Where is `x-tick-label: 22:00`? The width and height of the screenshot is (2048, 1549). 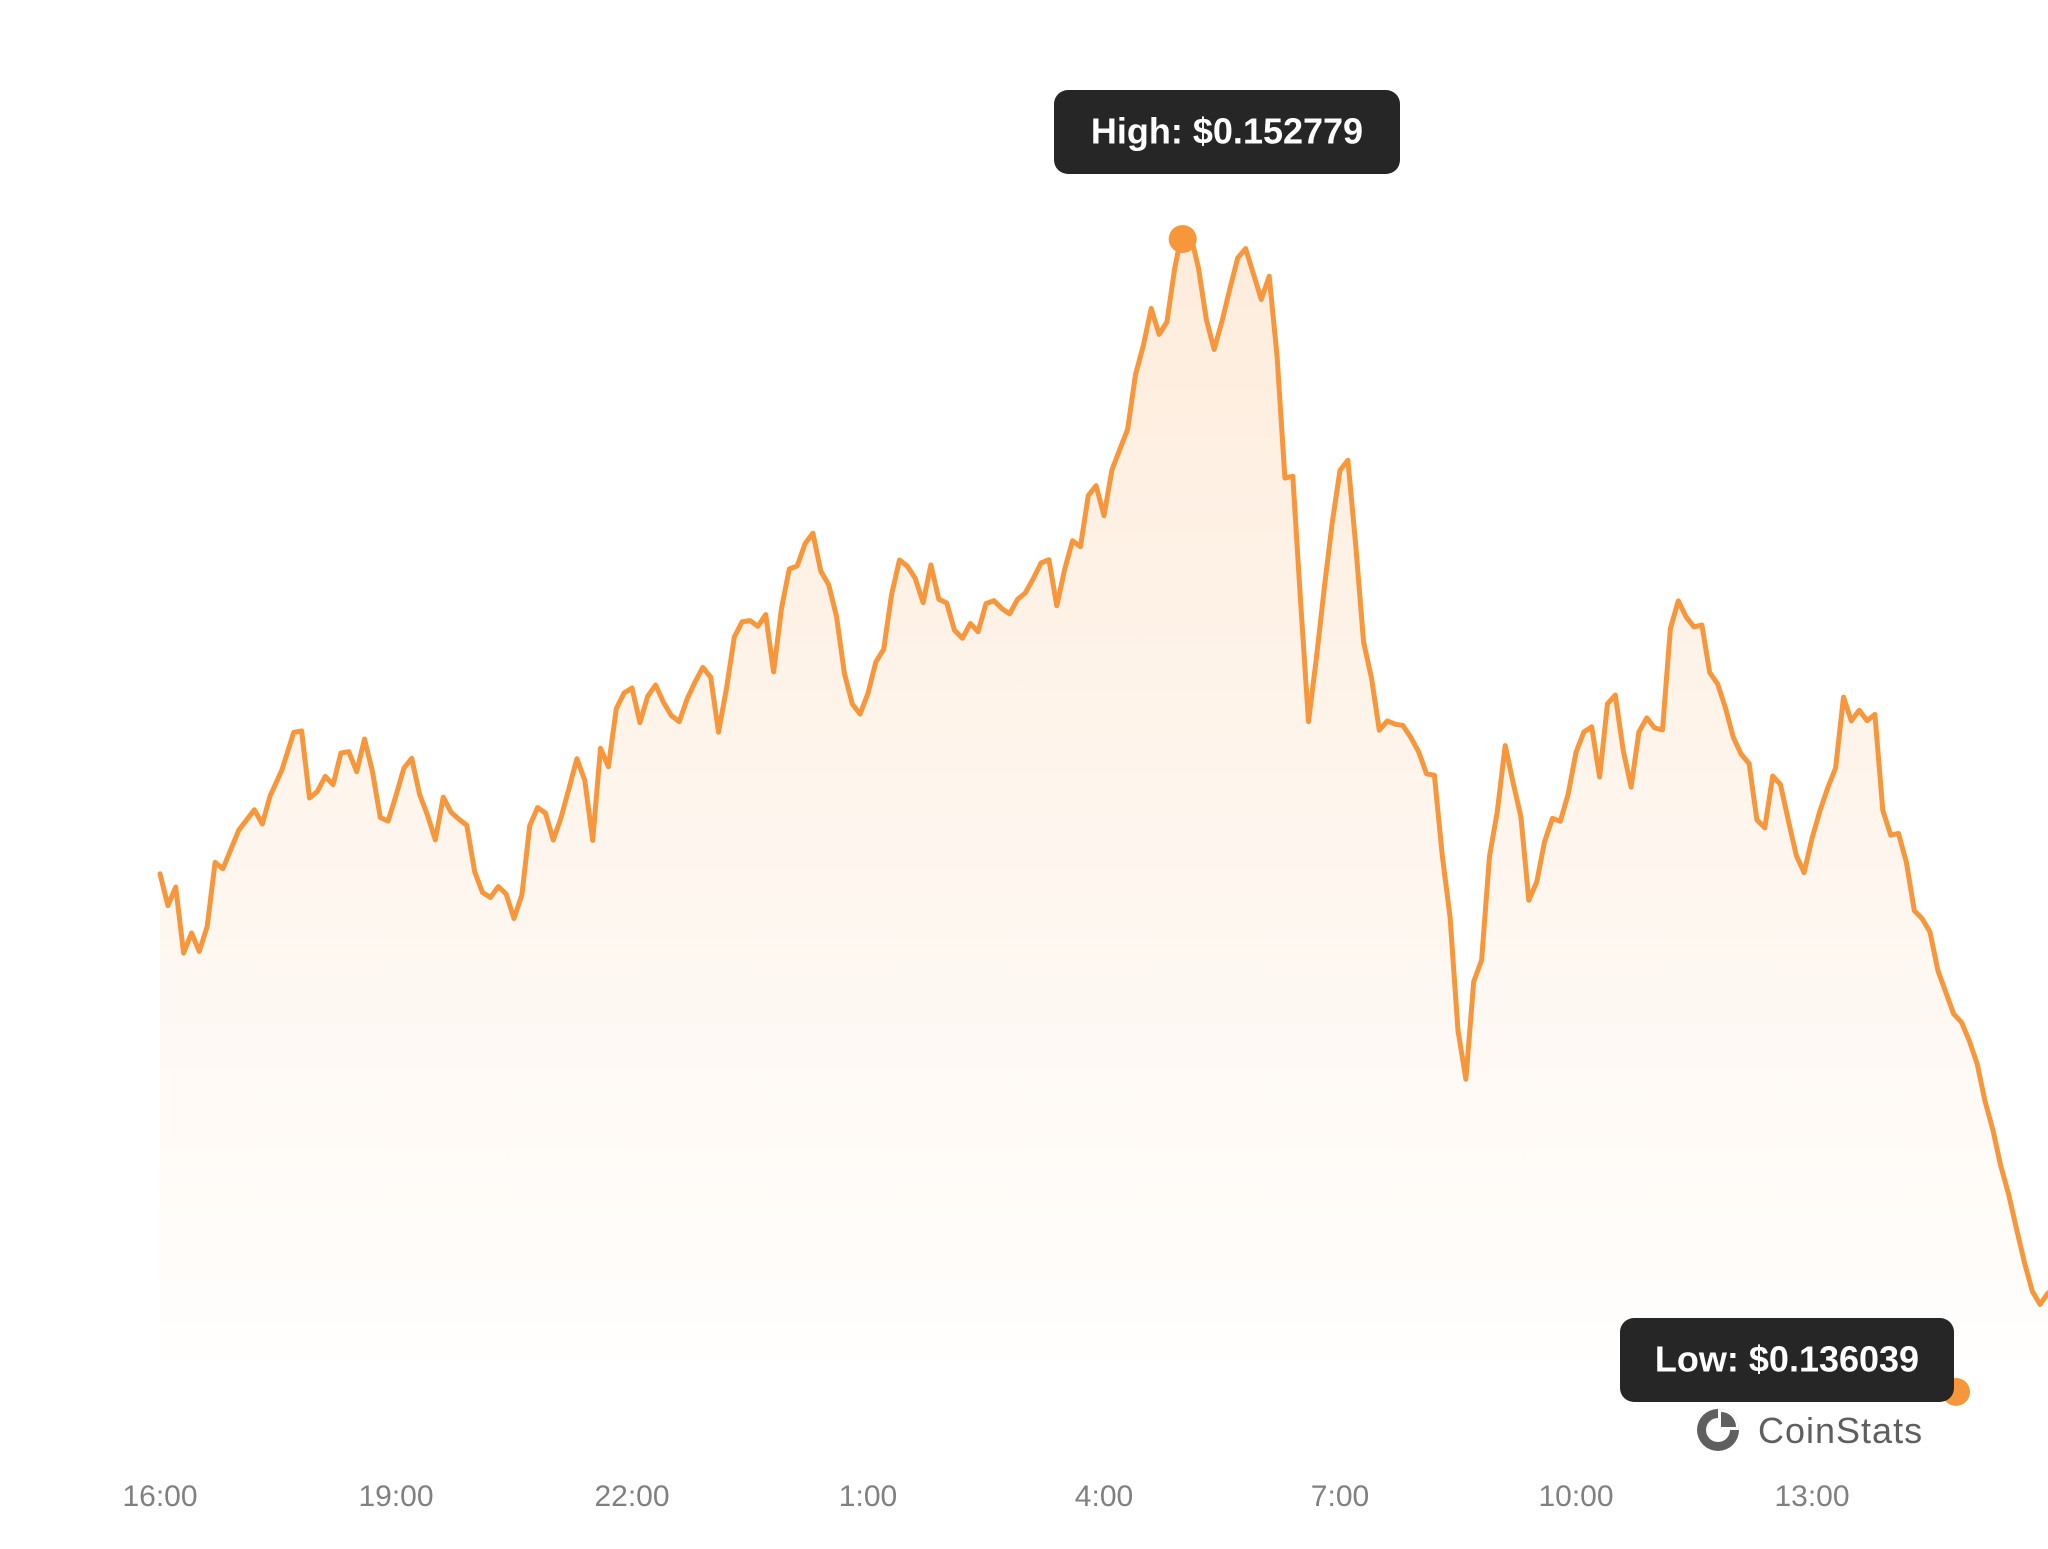 x-tick-label: 22:00 is located at coordinates (631, 1496).